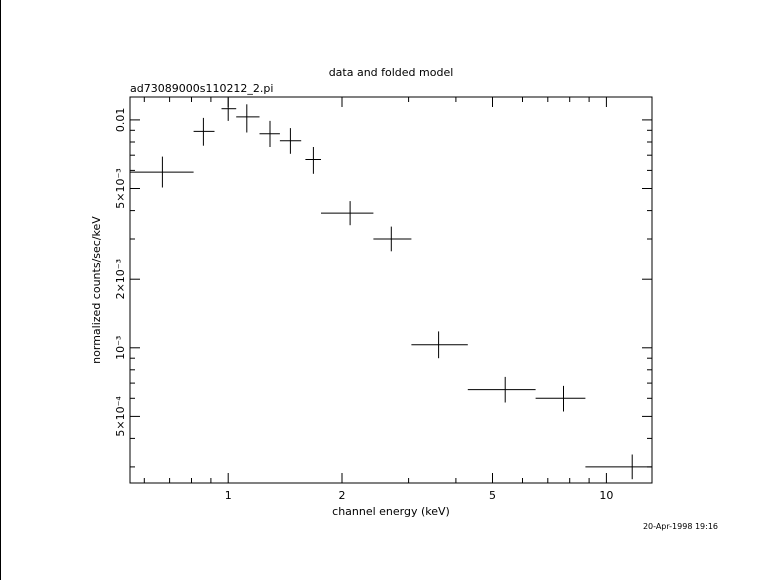  What do you see at coordinates (120, 416) in the screenshot?
I see `y-tick-label: 5×10⁻⁴` at bounding box center [120, 416].